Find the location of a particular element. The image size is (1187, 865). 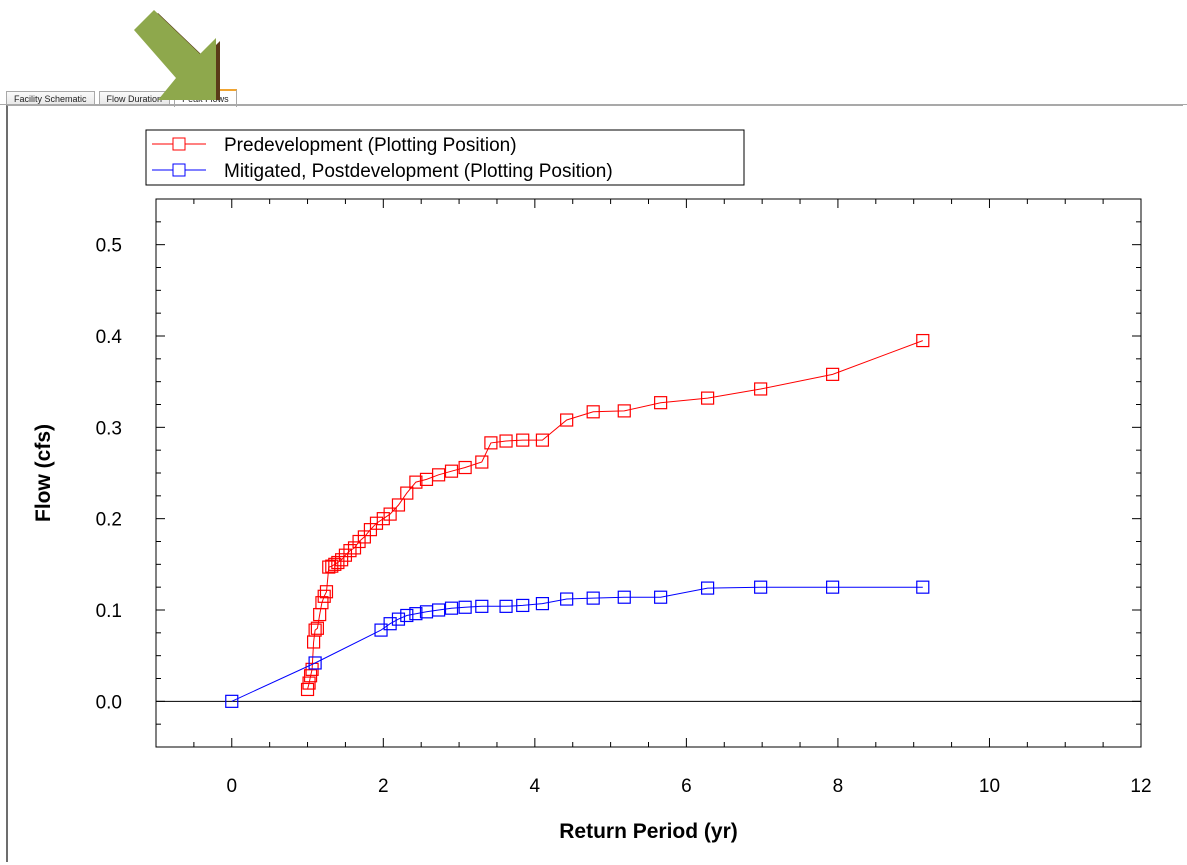

x-tick-label: 2 is located at coordinates (383, 786).